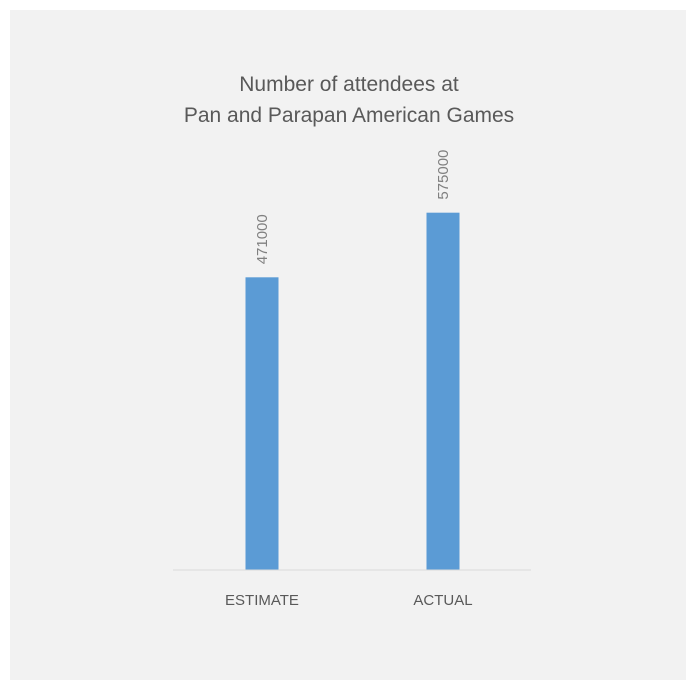  Describe the element at coordinates (443, 175) in the screenshot. I see `data-label-actual: 575000` at that location.